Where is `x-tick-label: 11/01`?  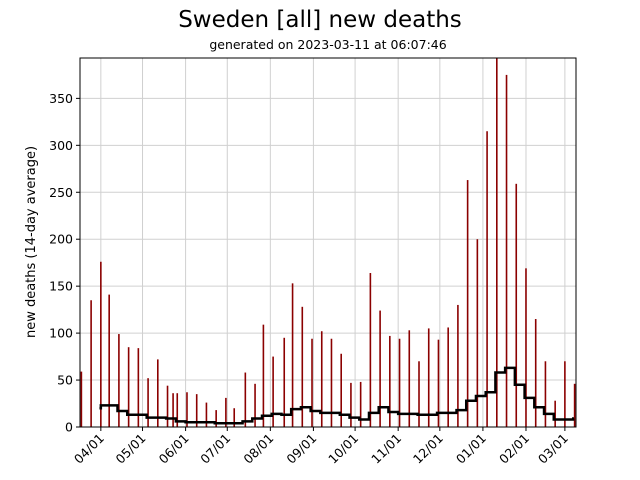 x-tick-label: 11/01 is located at coordinates (386, 449).